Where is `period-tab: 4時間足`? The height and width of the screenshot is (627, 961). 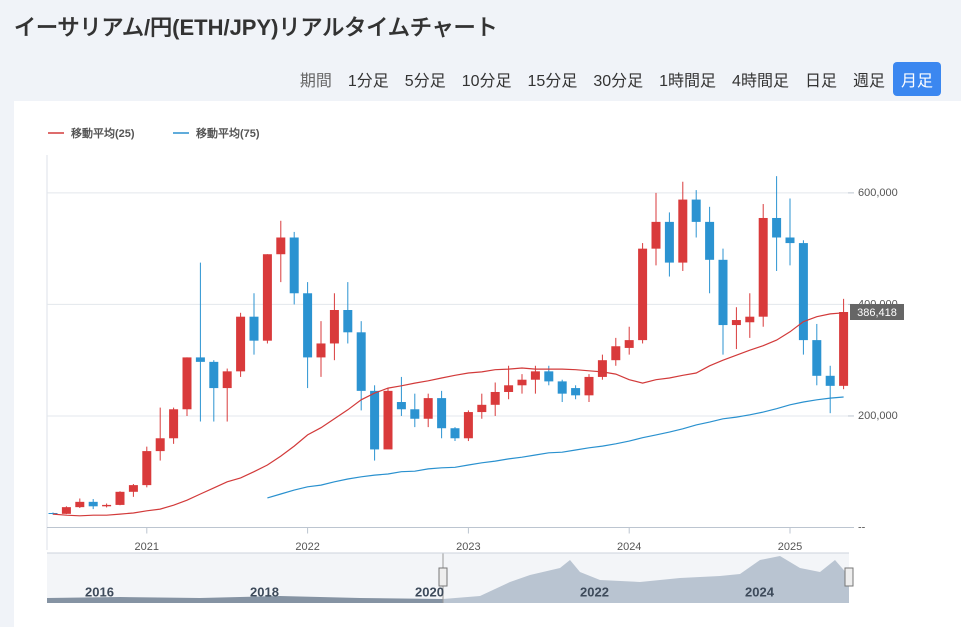 period-tab: 4時間足 is located at coordinates (760, 81).